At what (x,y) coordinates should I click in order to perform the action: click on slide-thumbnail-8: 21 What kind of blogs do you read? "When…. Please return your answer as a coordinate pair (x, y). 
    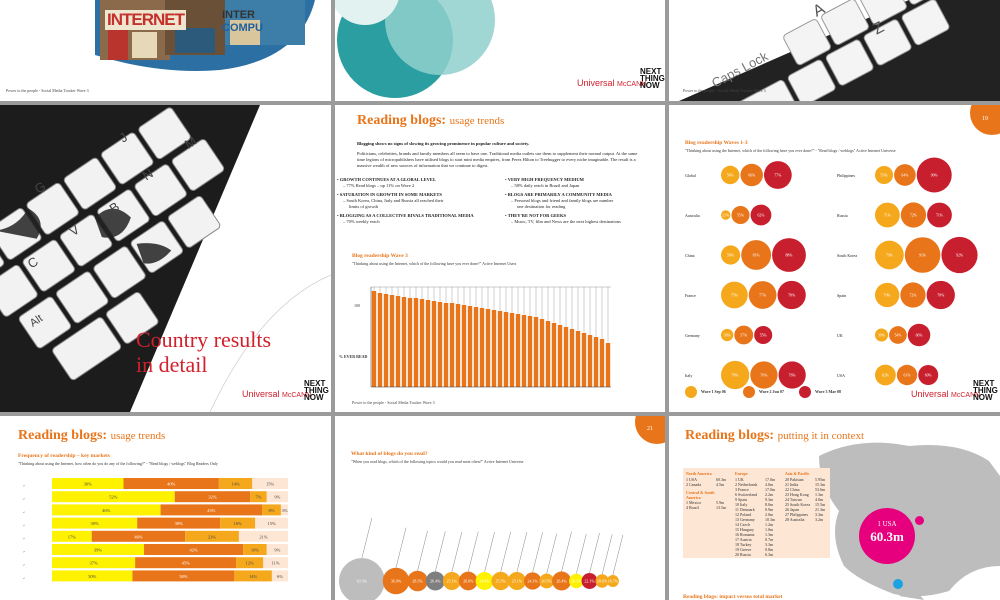
    Looking at the image, I should click on (500, 508).